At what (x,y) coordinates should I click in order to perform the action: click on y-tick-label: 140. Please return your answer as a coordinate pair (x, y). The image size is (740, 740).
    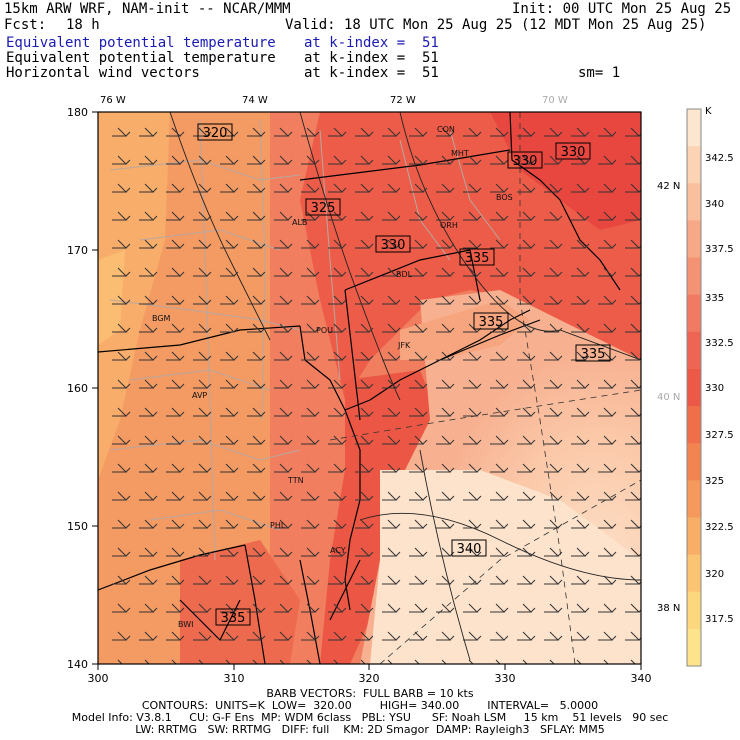
    Looking at the image, I should click on (77, 664).